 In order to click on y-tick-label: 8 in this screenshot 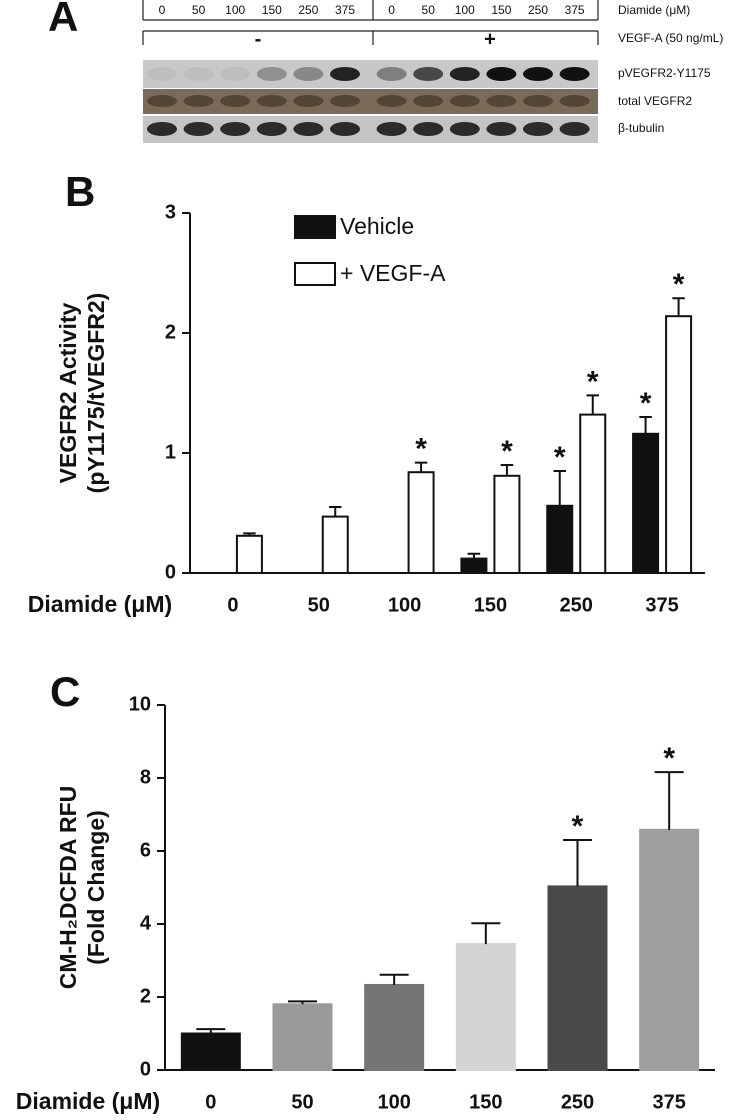, I will do `click(145, 777)`.